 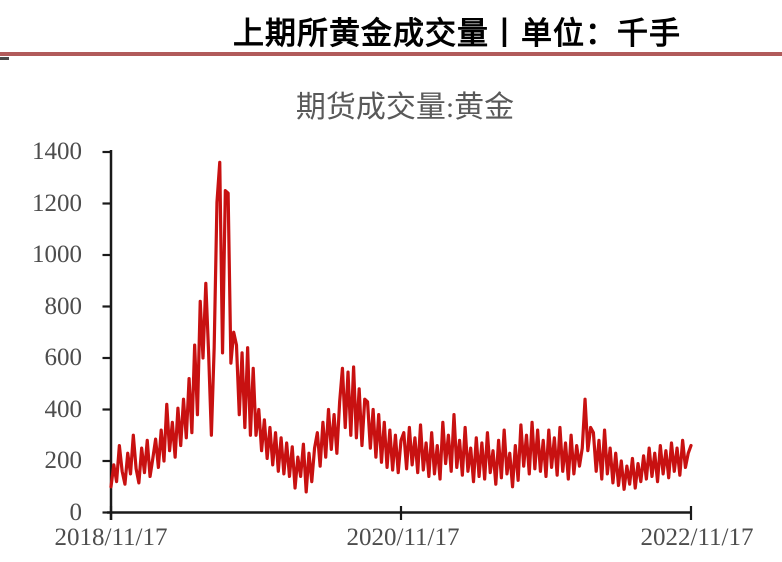 What do you see at coordinates (57, 151) in the screenshot?
I see `y-tick-label: 1400` at bounding box center [57, 151].